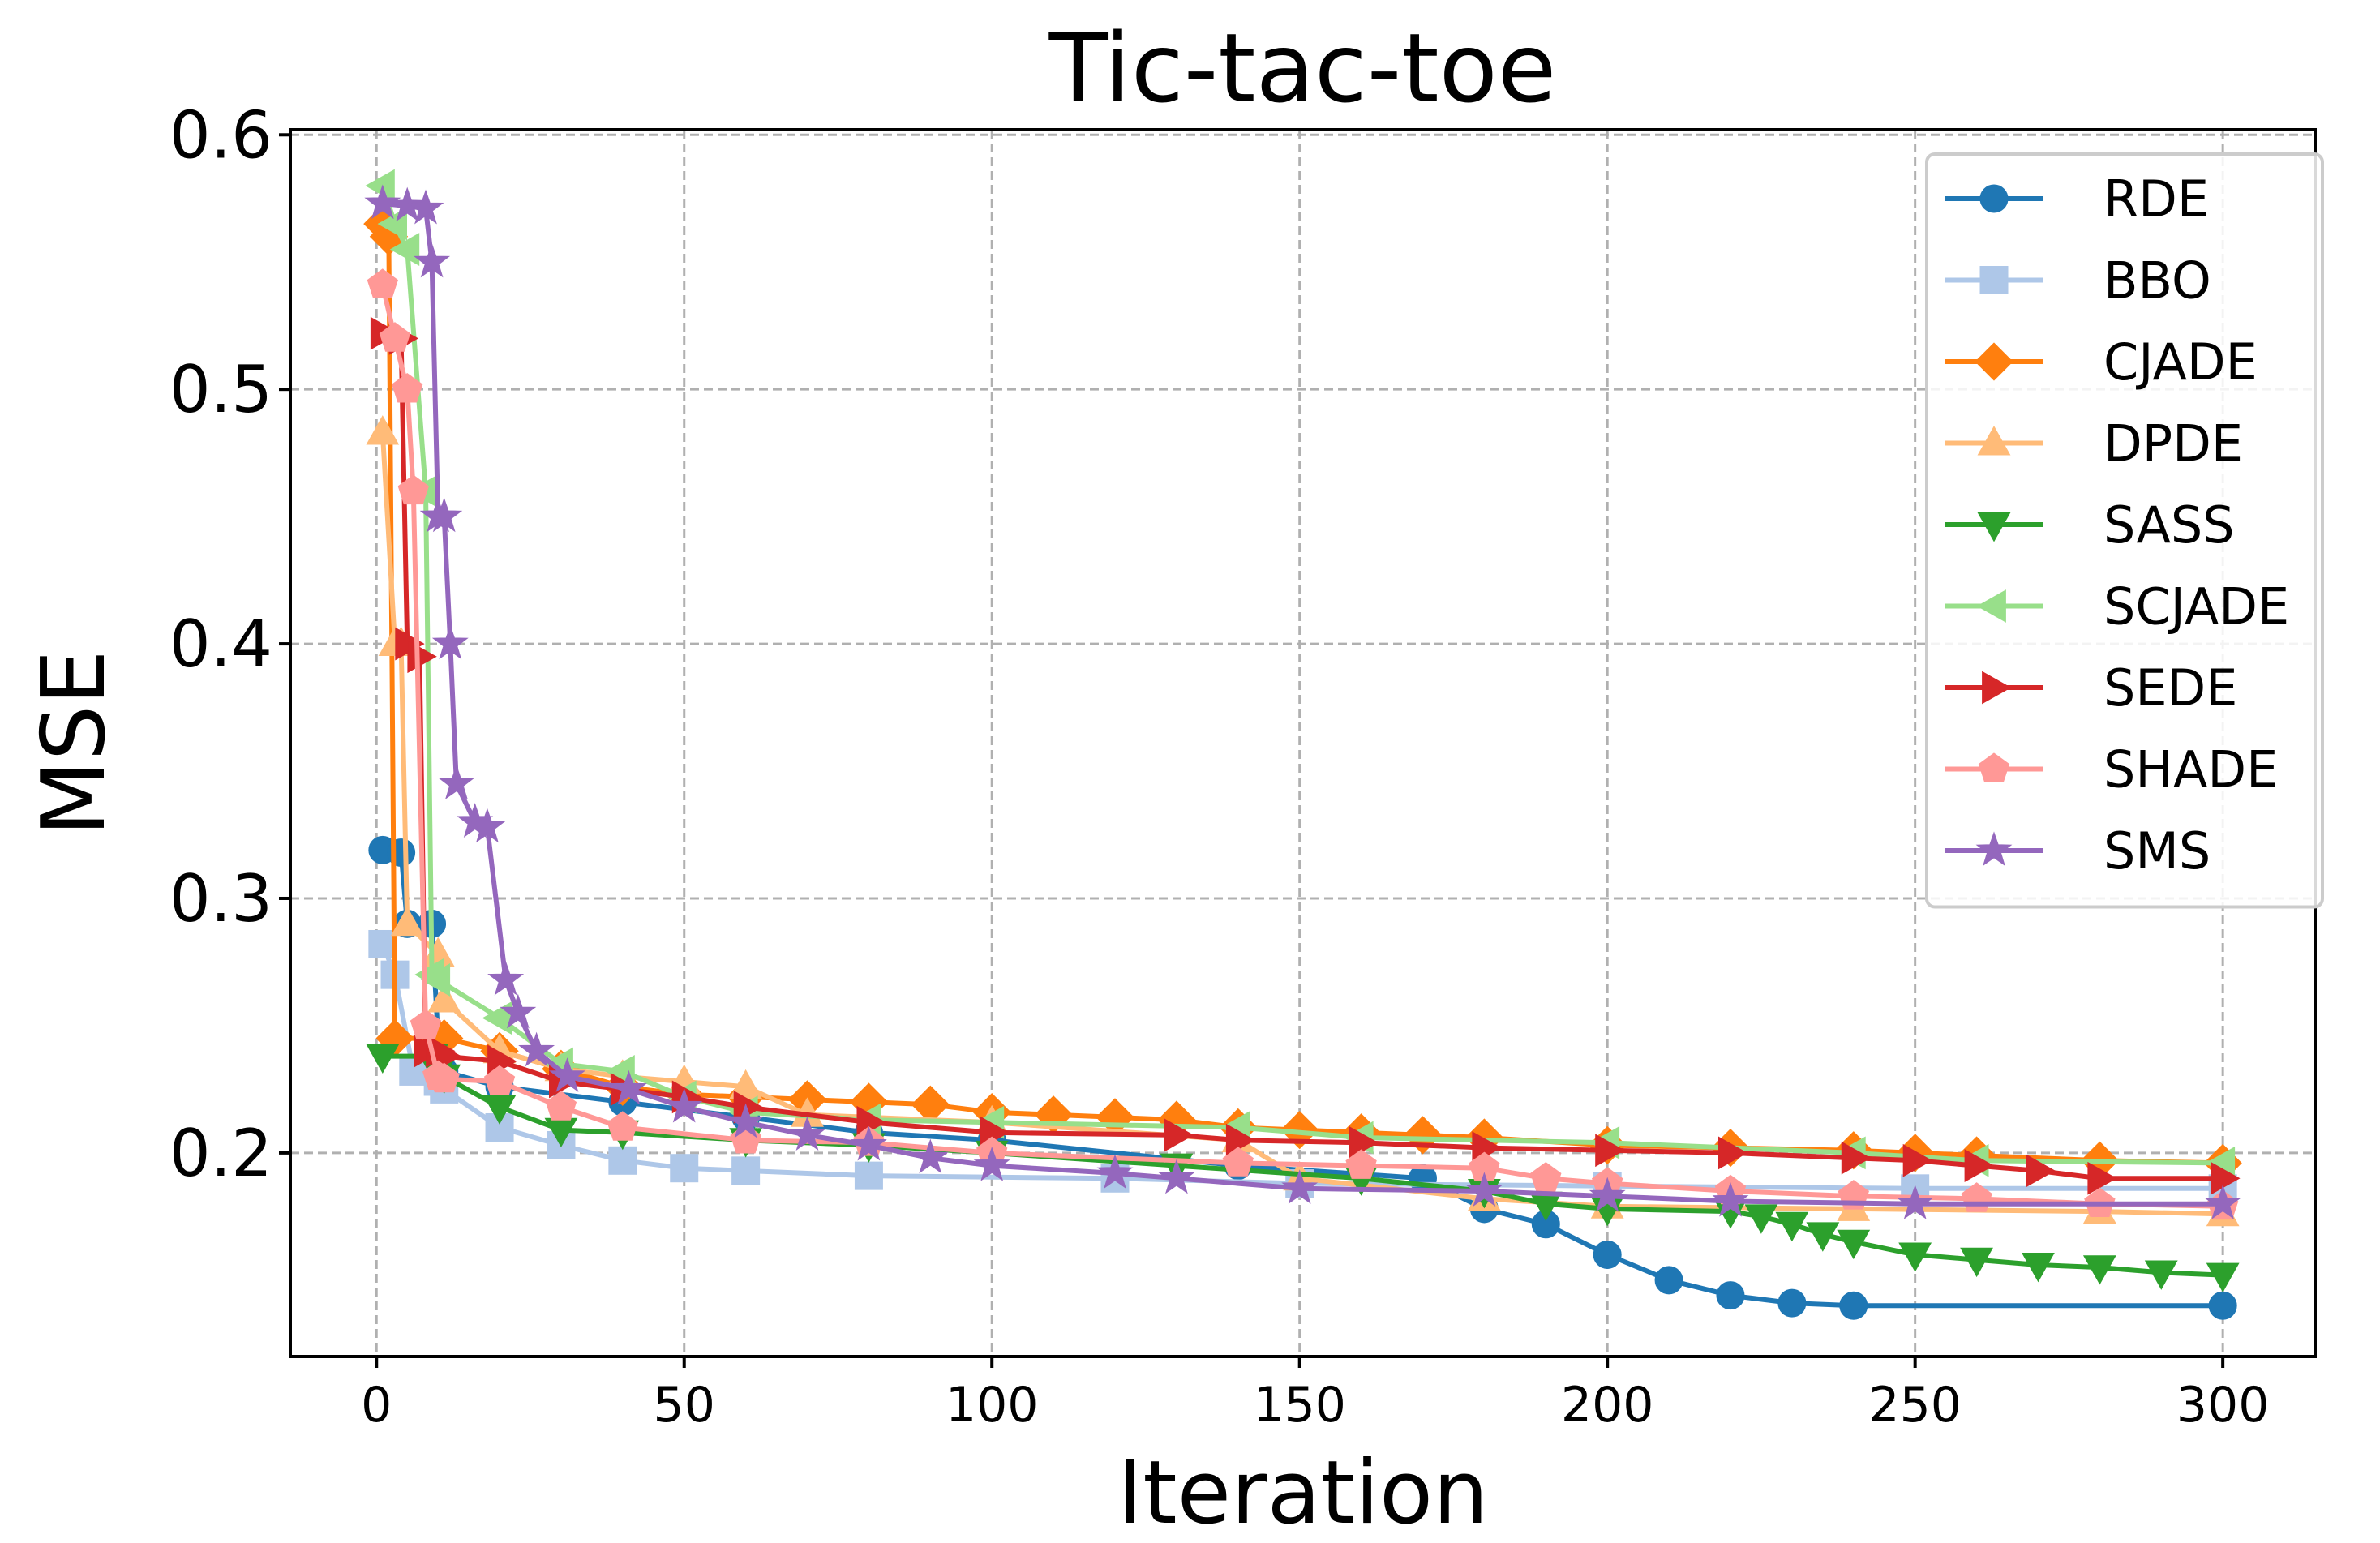  I want to click on legend-item-bbo: BBO, so click(2078, 281).